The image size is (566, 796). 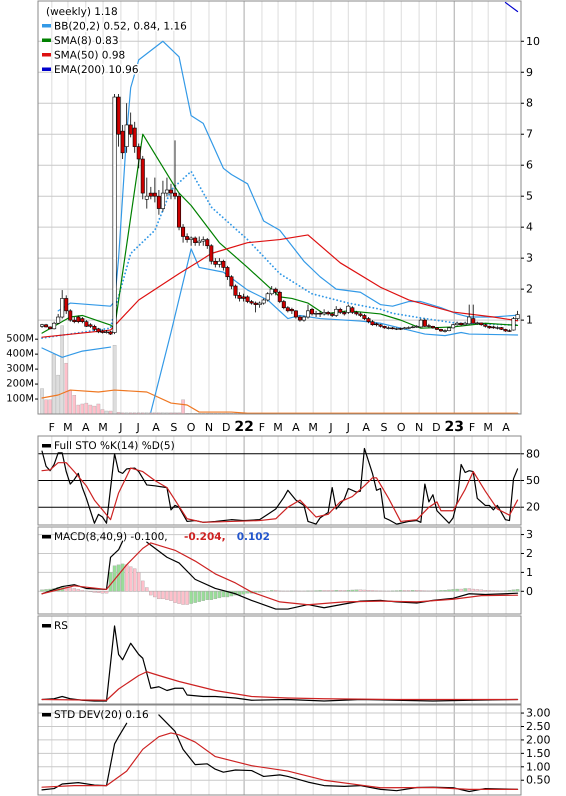 What do you see at coordinates (244, 427) in the screenshot?
I see `x-tick-label: 22` at bounding box center [244, 427].